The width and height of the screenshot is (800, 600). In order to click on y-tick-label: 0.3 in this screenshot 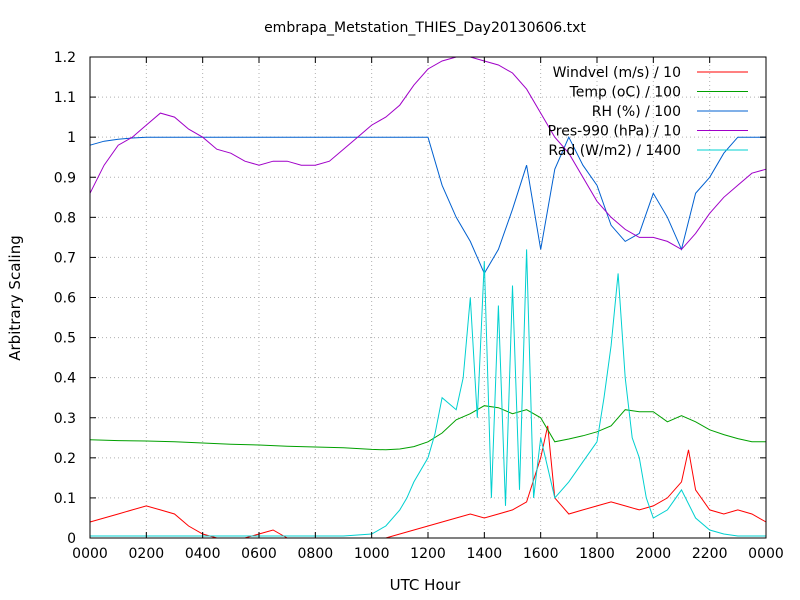, I will do `click(65, 419)`.